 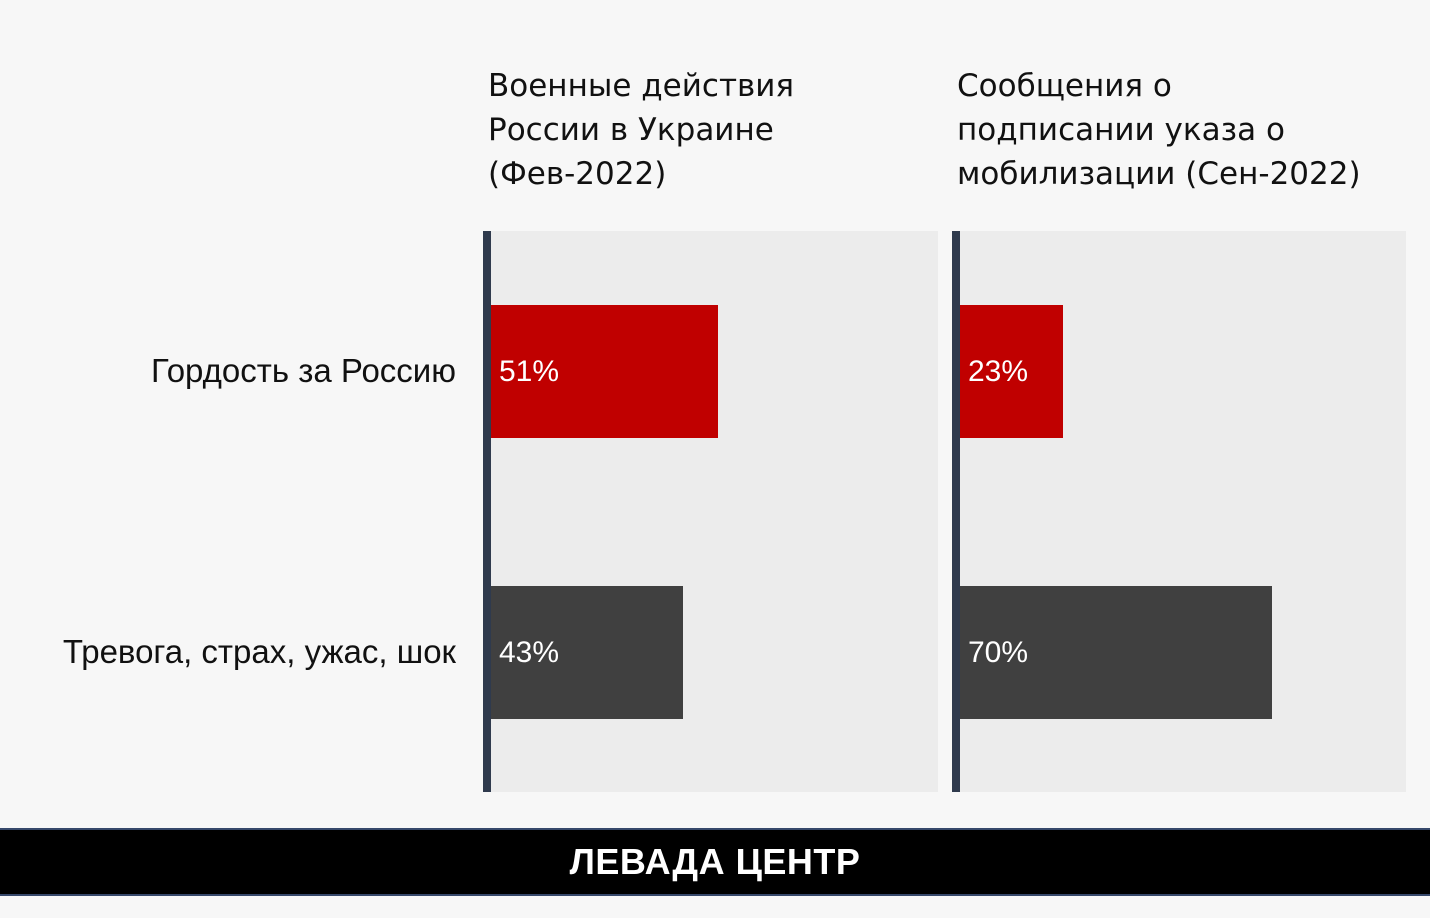 What do you see at coordinates (529, 652) in the screenshot?
I see `bar-label-0-1: 43%` at bounding box center [529, 652].